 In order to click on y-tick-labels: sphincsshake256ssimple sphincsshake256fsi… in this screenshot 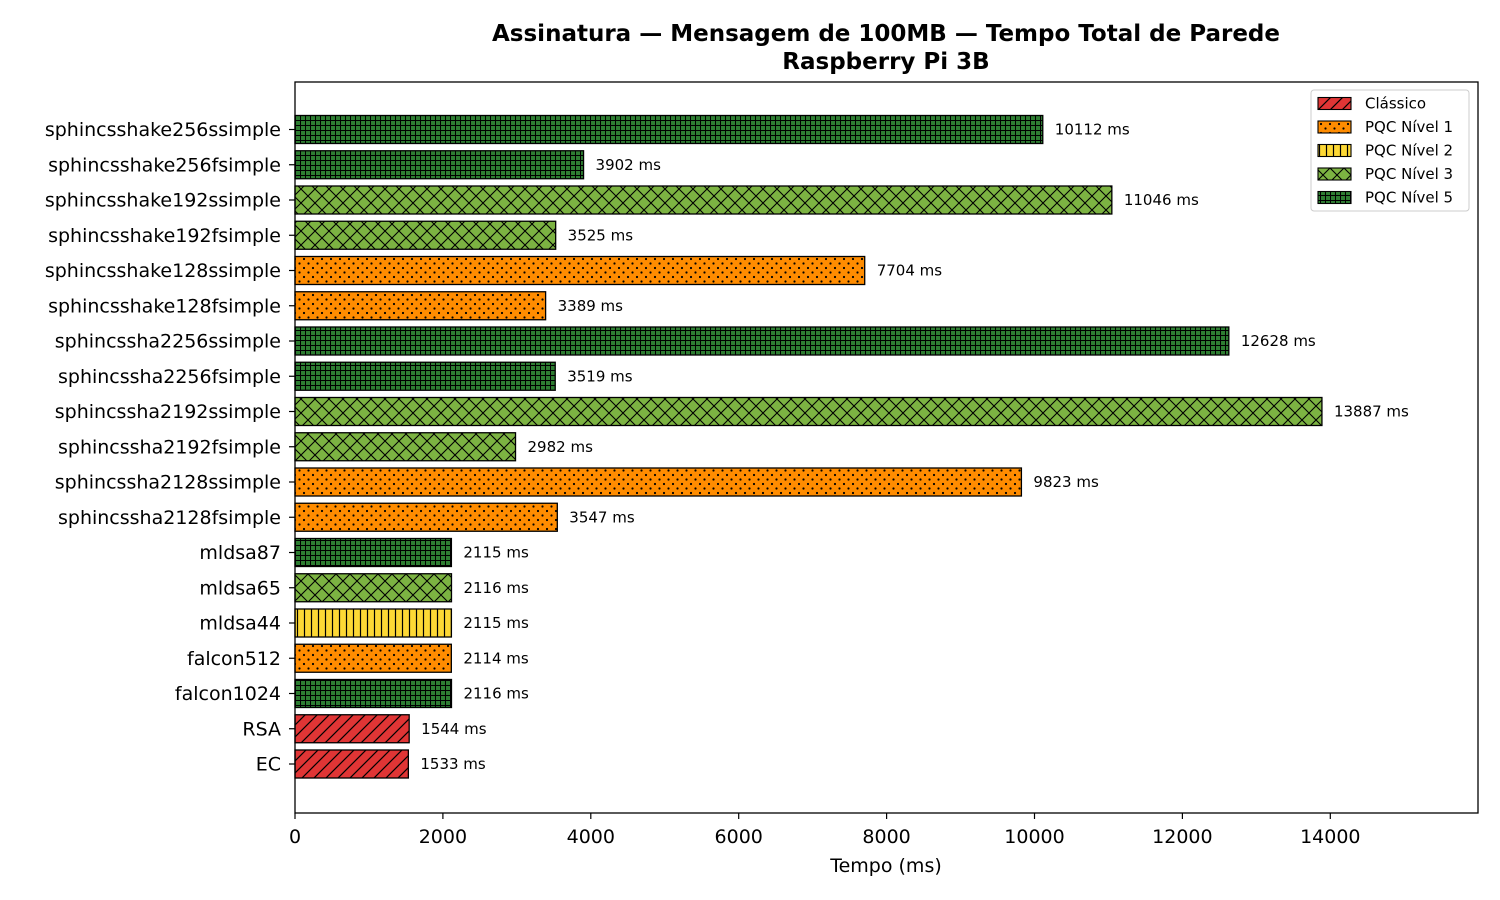, I will do `click(170, 447)`.